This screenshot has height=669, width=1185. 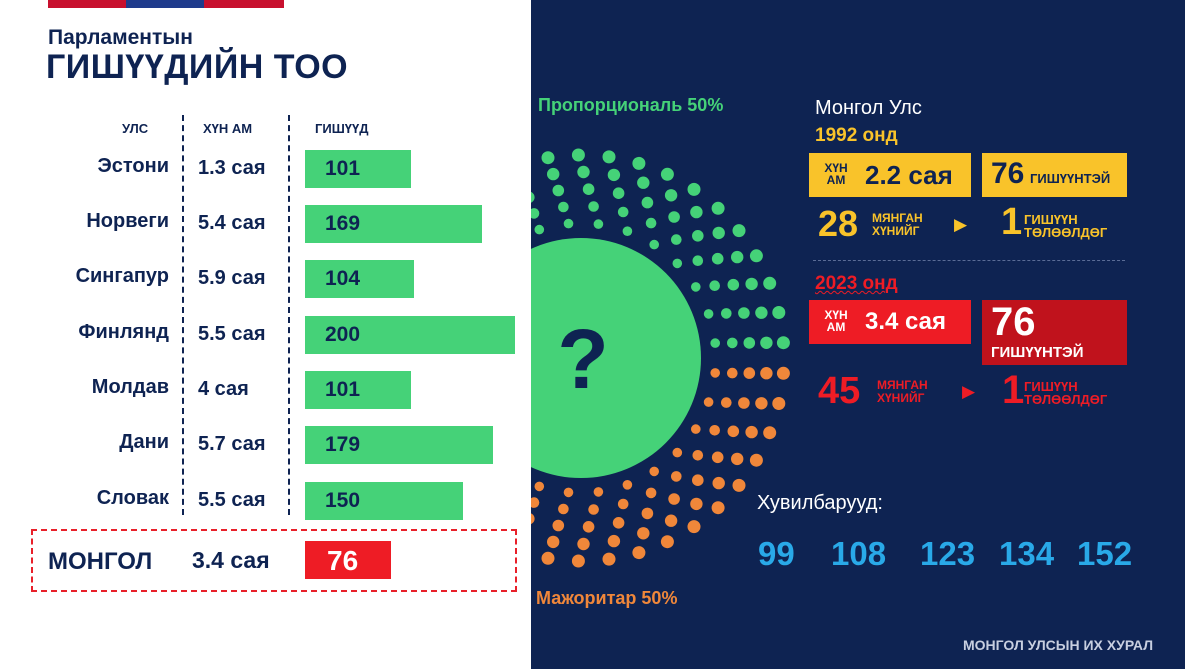 I want to click on bar-value-label: 101, so click(x=343, y=389).